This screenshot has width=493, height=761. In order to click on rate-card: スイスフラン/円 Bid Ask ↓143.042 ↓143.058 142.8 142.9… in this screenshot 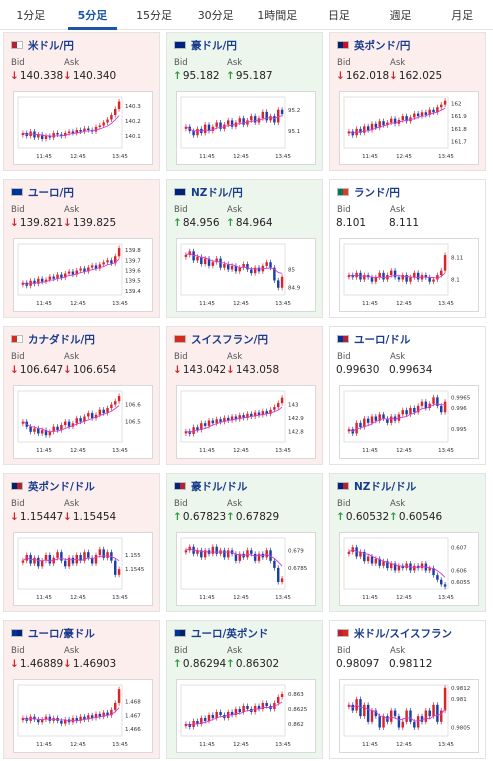, I will do `click(244, 395)`.